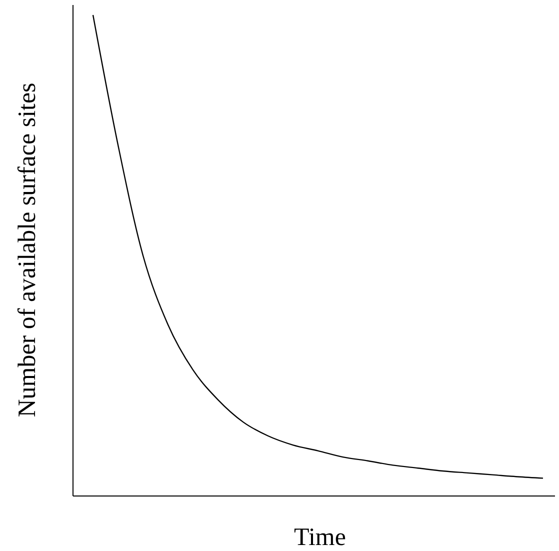  Describe the element at coordinates (320, 537) in the screenshot. I see `x-axis-title: Time` at that location.